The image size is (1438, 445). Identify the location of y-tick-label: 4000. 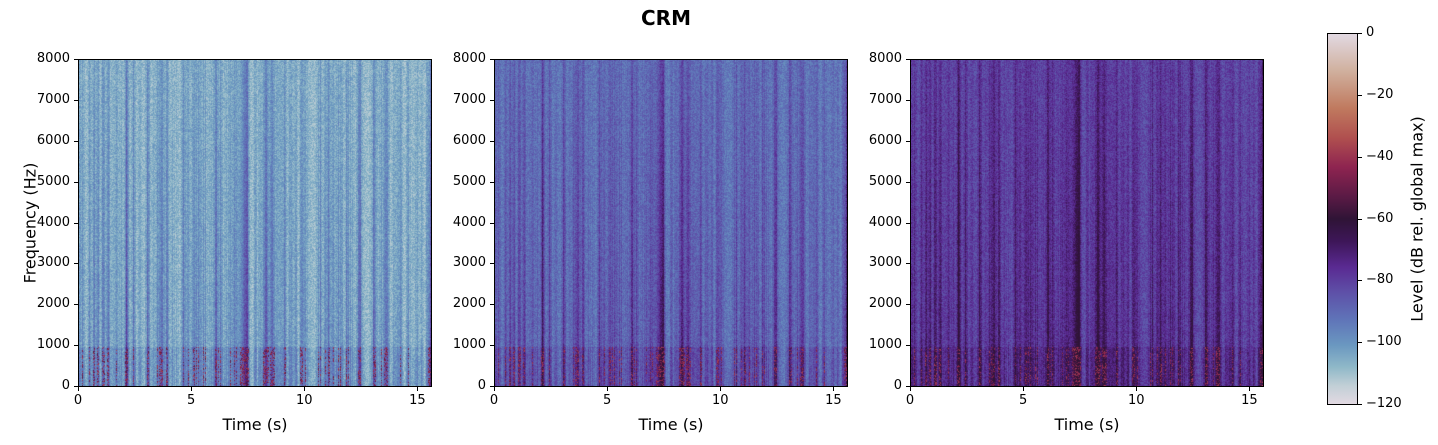
(469, 222).